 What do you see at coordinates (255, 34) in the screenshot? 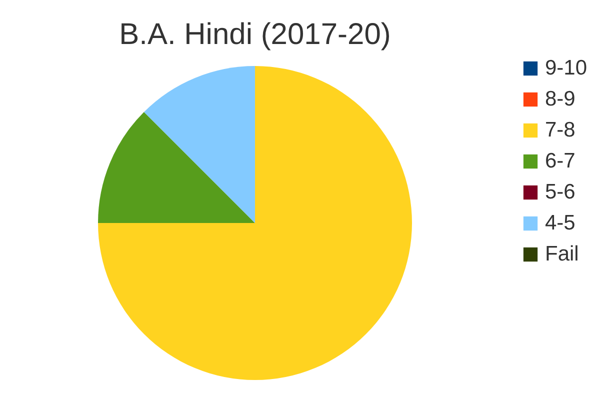
I see `chart-title: B.A. Hindi (2017-20)` at bounding box center [255, 34].